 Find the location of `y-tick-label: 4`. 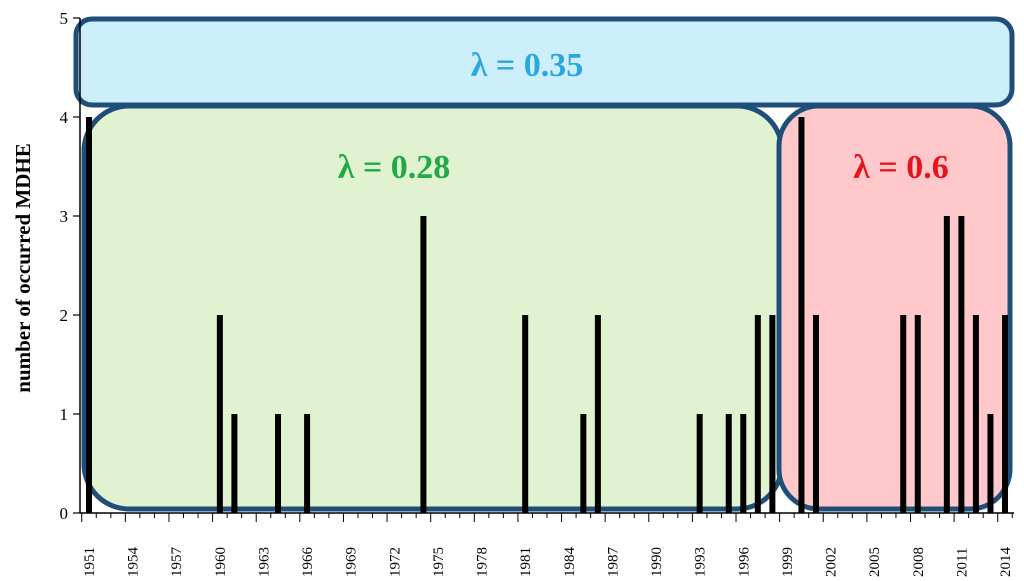

y-tick-label: 4 is located at coordinates (64, 117).